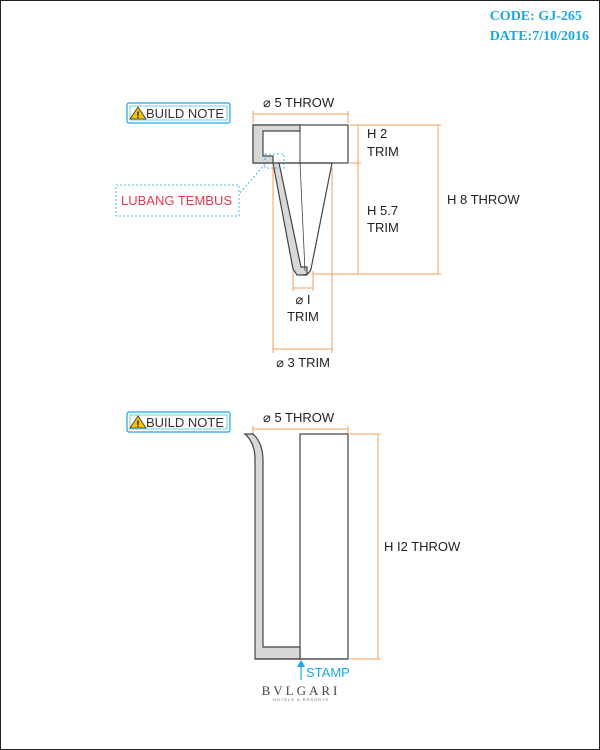  What do you see at coordinates (303, 362) in the screenshot?
I see `d3-label: ⌀ 3 TRIM` at bounding box center [303, 362].